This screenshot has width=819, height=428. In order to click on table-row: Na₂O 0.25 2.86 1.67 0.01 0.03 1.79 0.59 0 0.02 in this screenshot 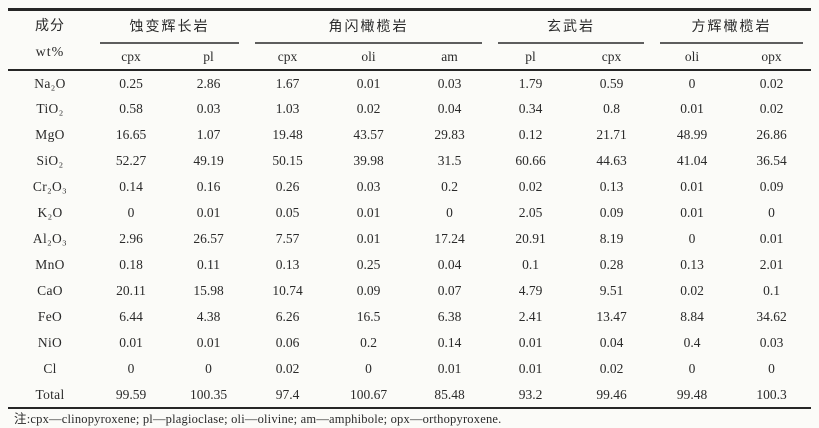, I will do `click(409, 83)`.